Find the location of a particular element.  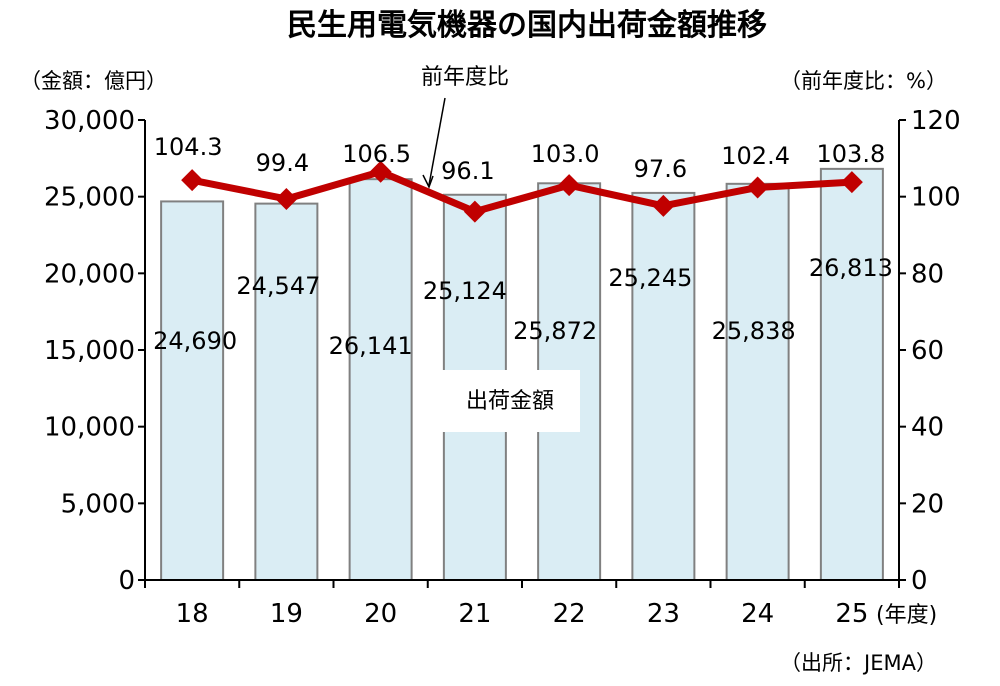

yoy-value-label: 99.4 is located at coordinates (282, 163).